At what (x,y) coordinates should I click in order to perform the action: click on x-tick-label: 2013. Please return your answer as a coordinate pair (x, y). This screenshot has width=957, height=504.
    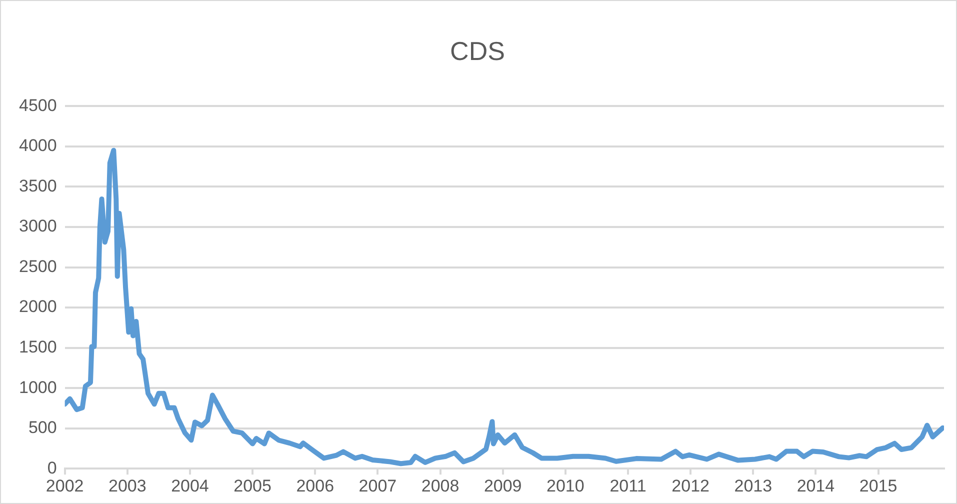
    Looking at the image, I should click on (753, 486).